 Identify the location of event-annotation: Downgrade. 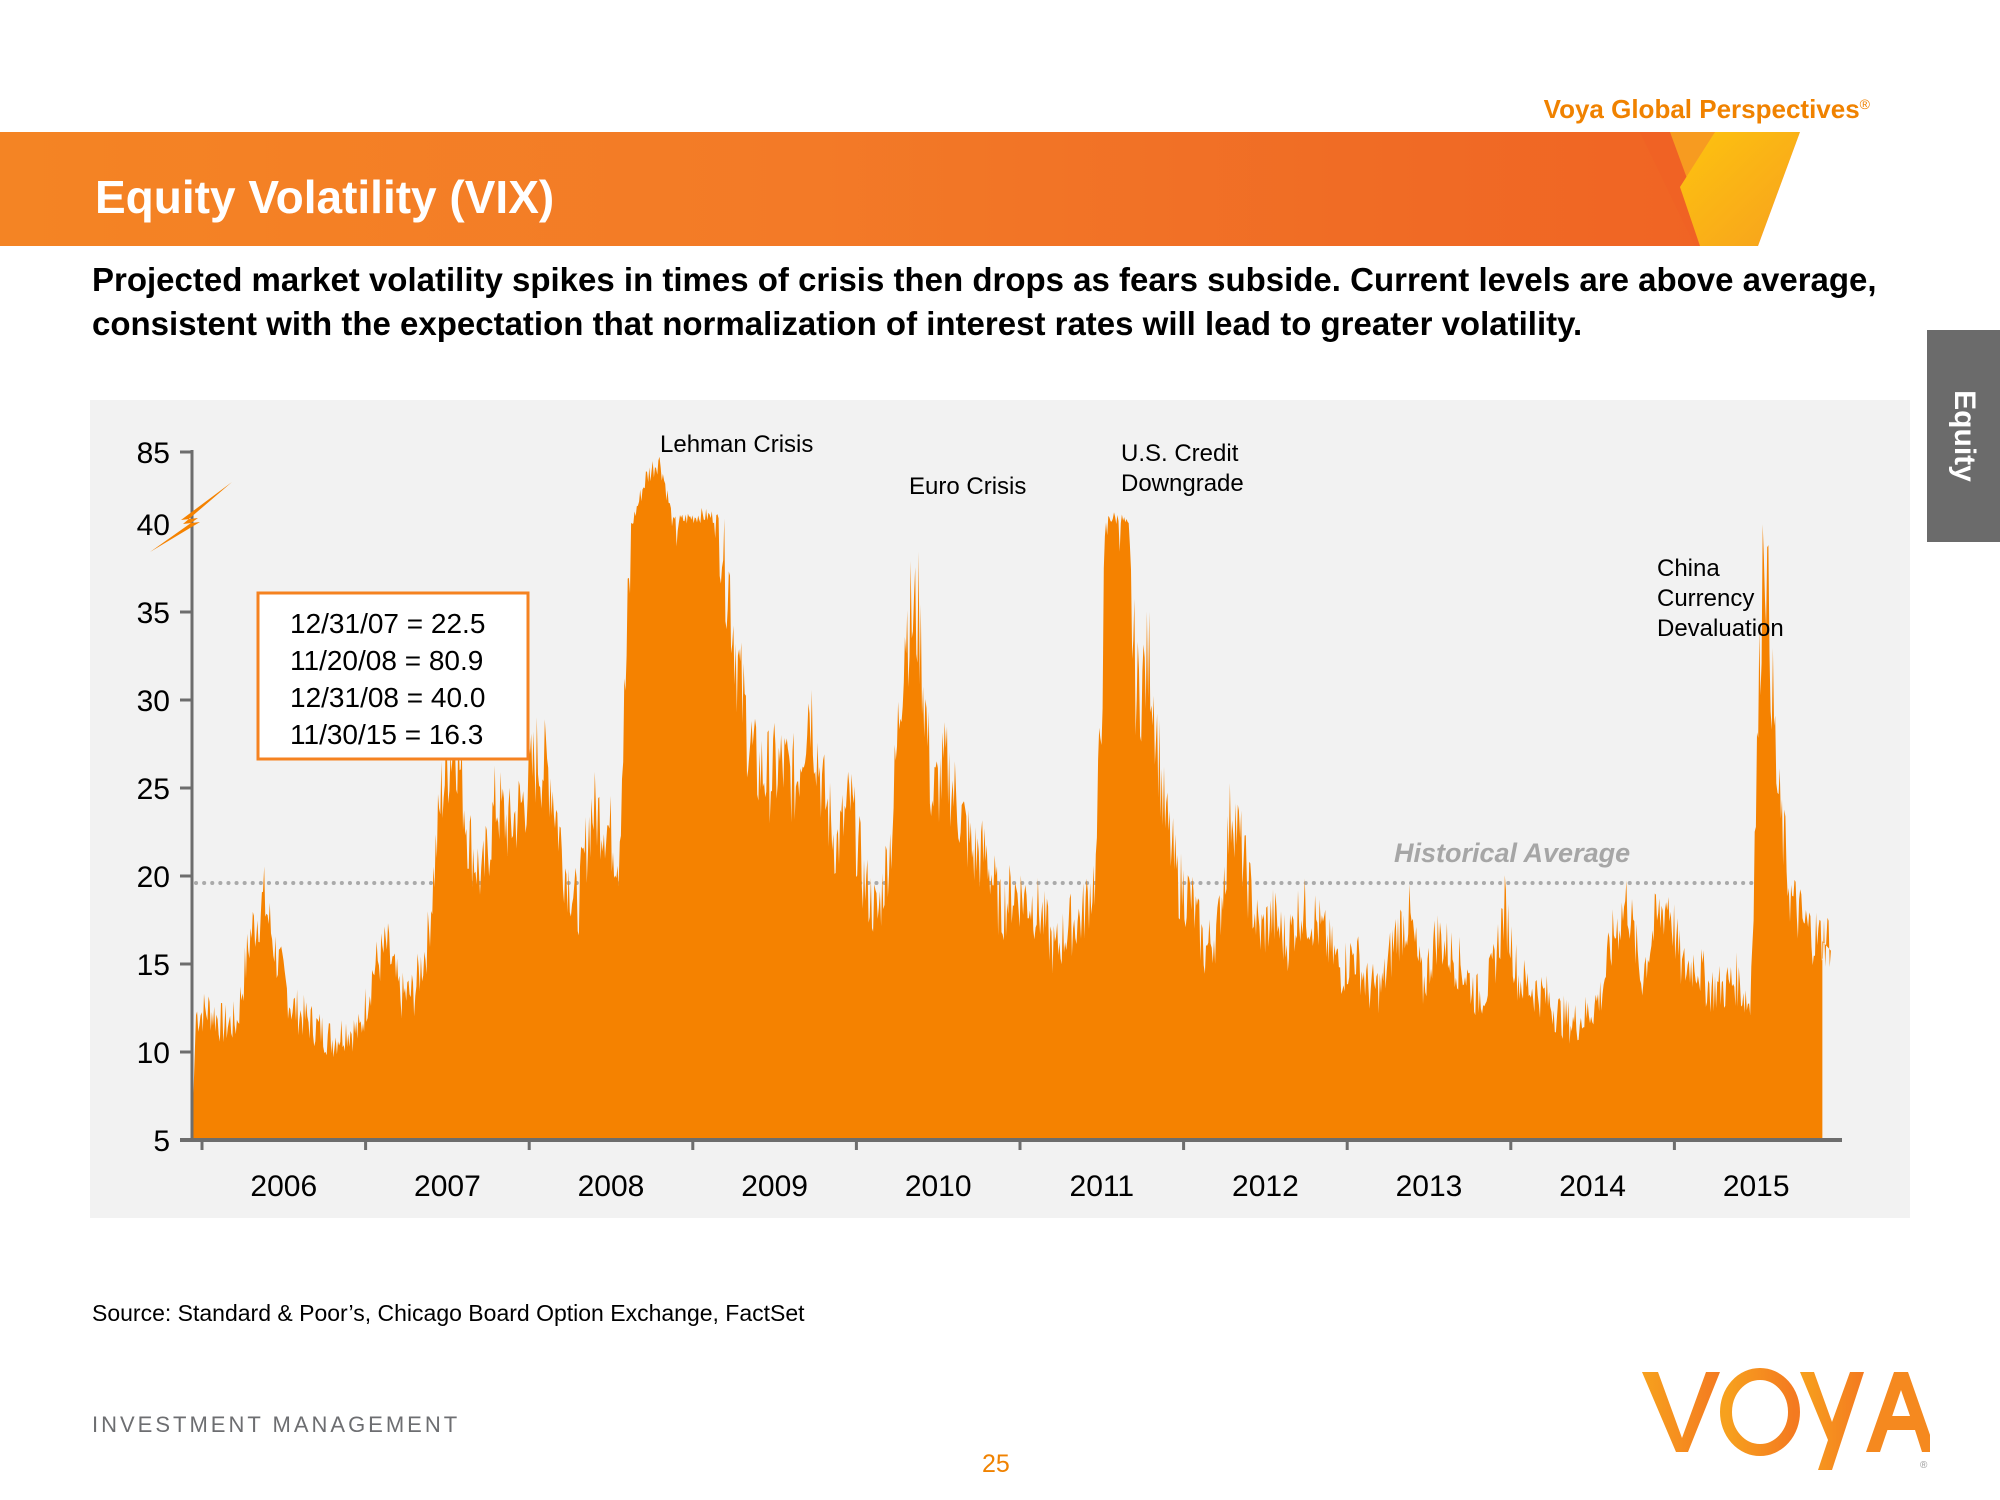
(1182, 483).